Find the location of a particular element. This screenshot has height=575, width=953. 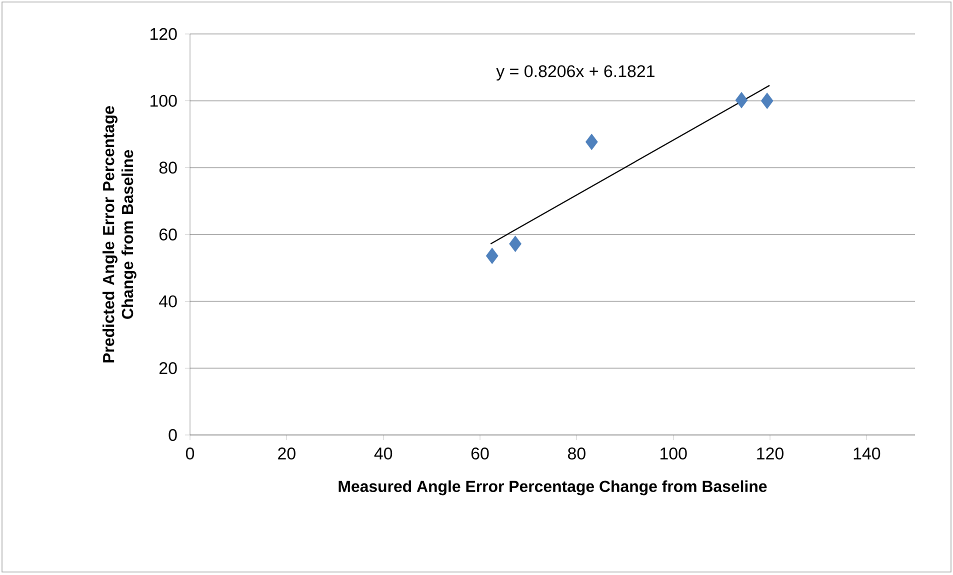

x-tick-label: 0 is located at coordinates (190, 454).